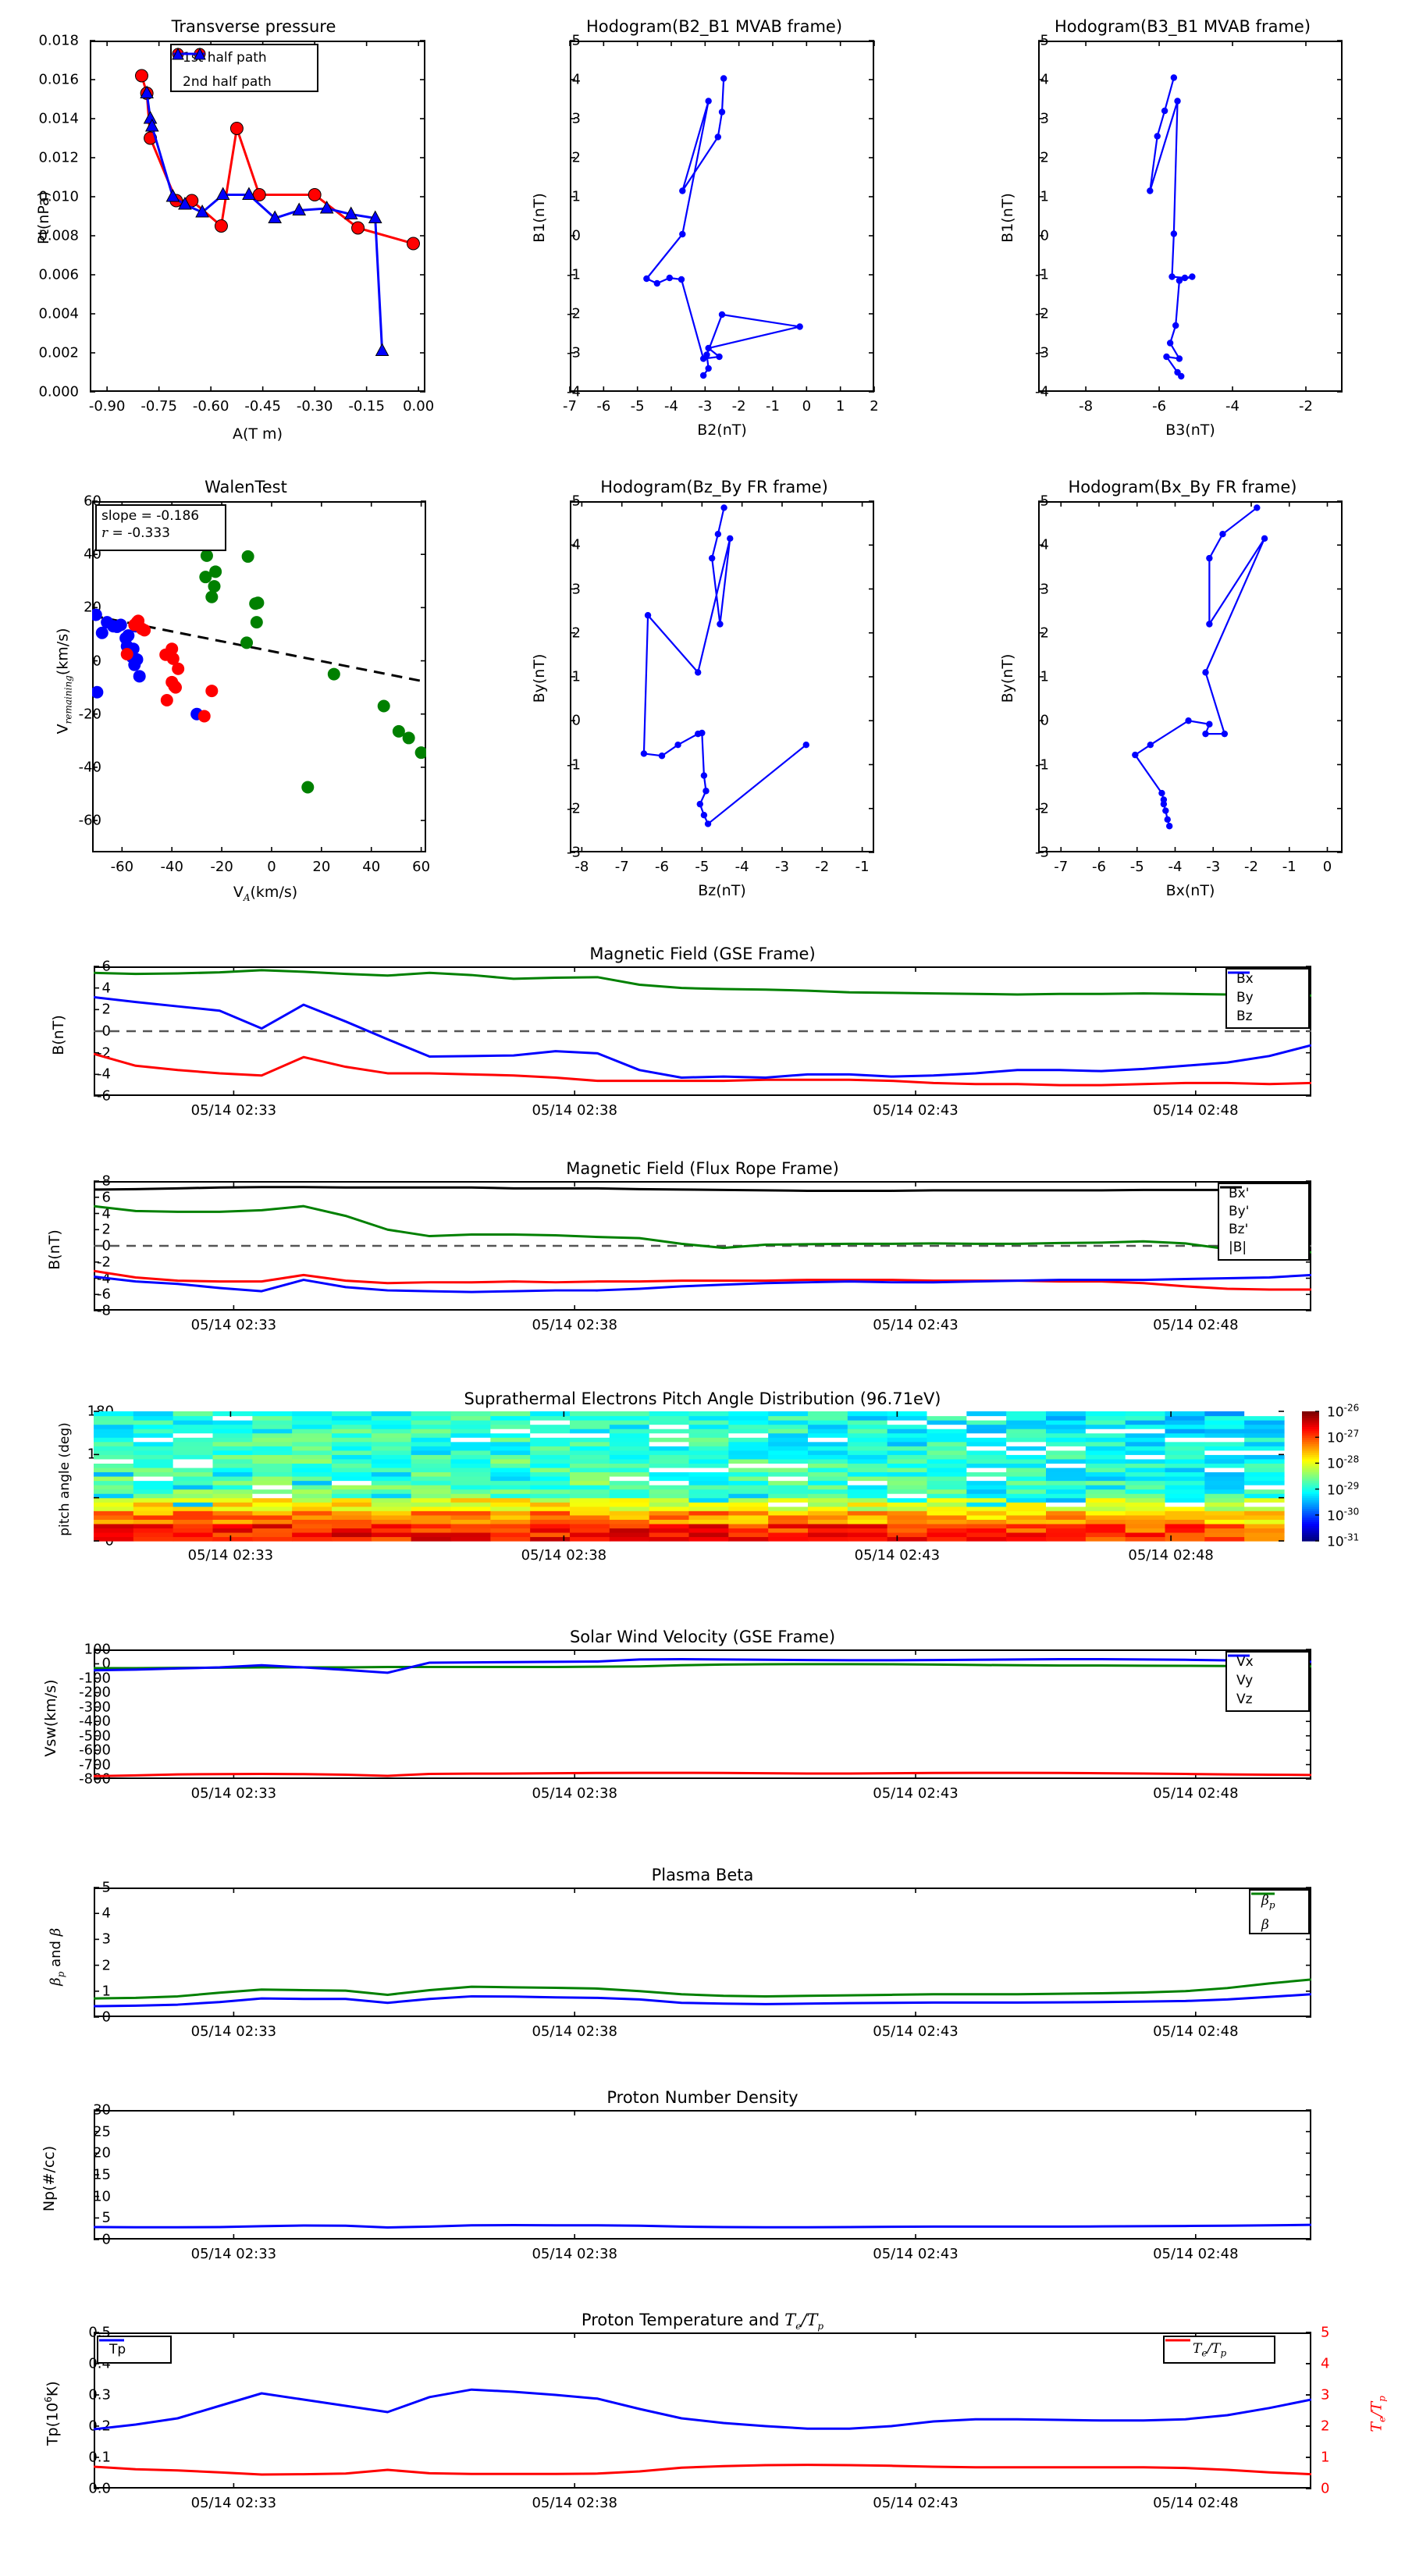 The width and height of the screenshot is (1405, 2576). Describe the element at coordinates (262, 406) in the screenshot. I see `x-tick-label: -0.45` at that location.